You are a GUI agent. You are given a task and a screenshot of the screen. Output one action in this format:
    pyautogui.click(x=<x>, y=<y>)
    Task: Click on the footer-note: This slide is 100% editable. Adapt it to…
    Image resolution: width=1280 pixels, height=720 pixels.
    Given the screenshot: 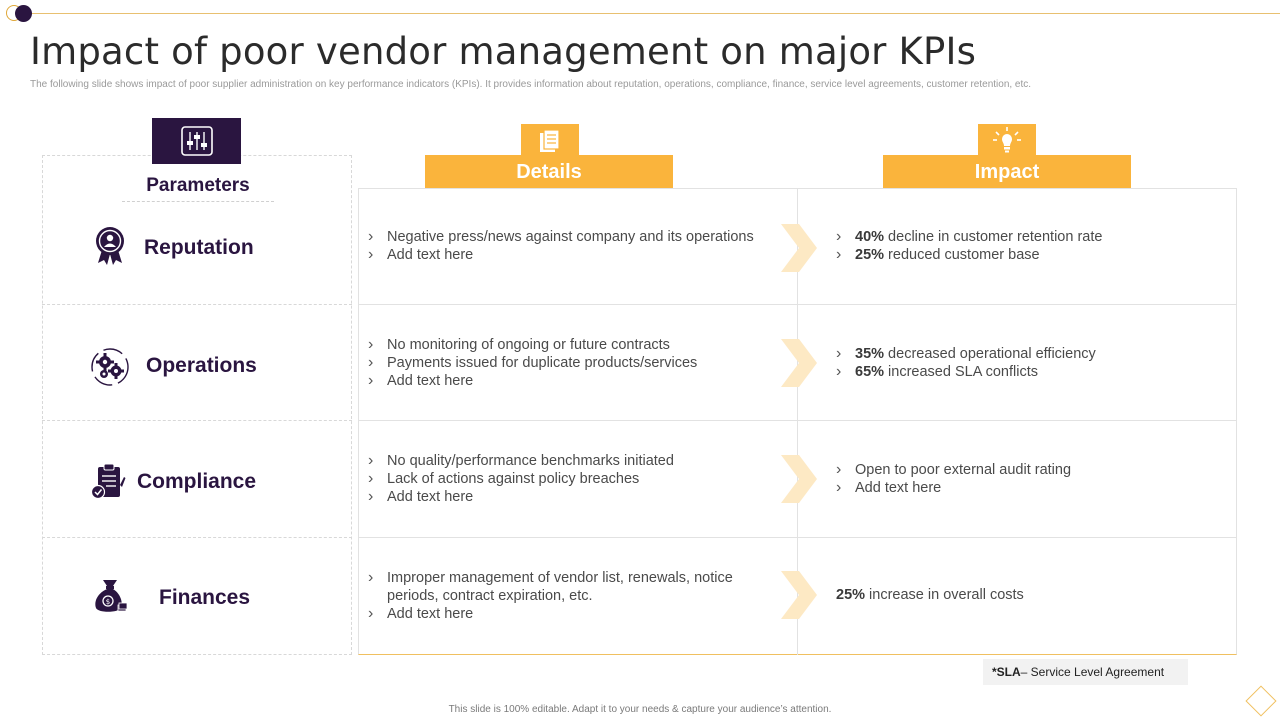 What is the action you would take?
    pyautogui.click(x=640, y=709)
    